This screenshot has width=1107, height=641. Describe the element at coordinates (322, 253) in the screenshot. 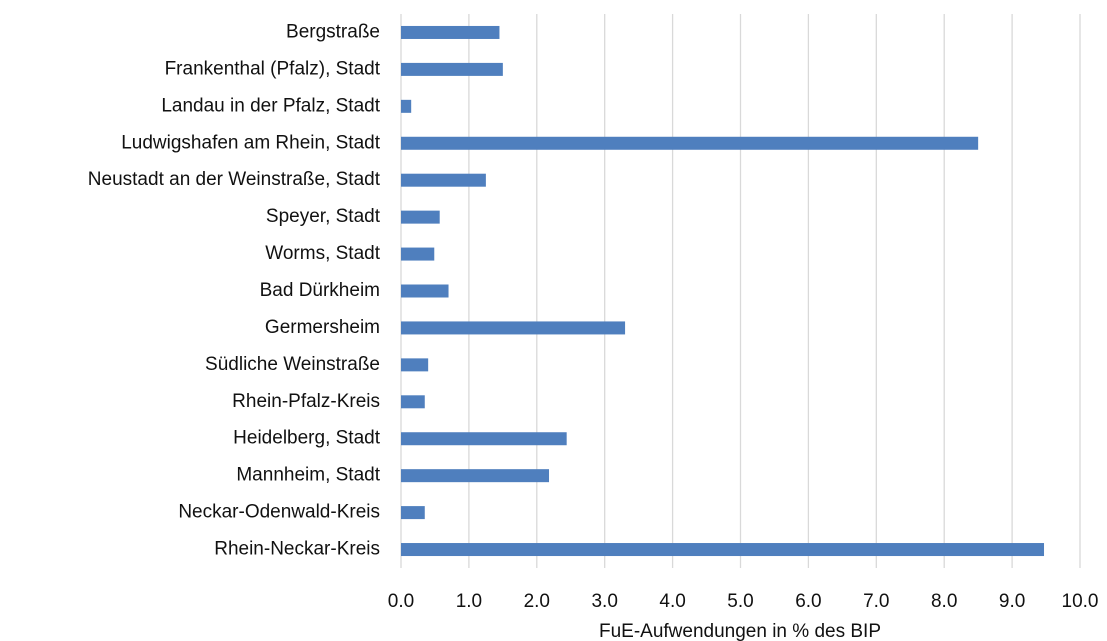

I see `y-tick-label: Worms, Stadt` at that location.